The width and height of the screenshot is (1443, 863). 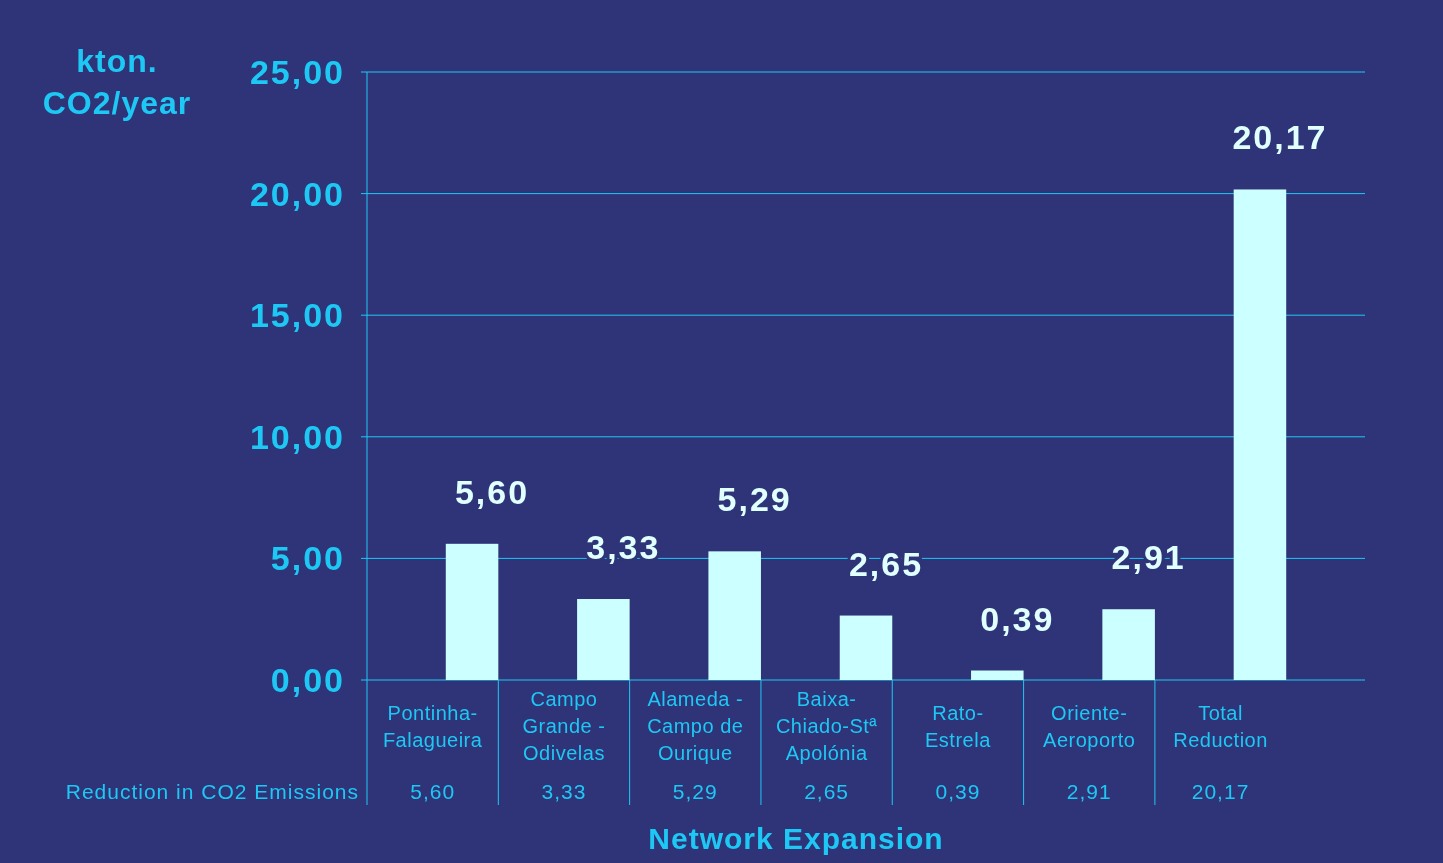 What do you see at coordinates (827, 792) in the screenshot?
I see `data-label: 2,65` at bounding box center [827, 792].